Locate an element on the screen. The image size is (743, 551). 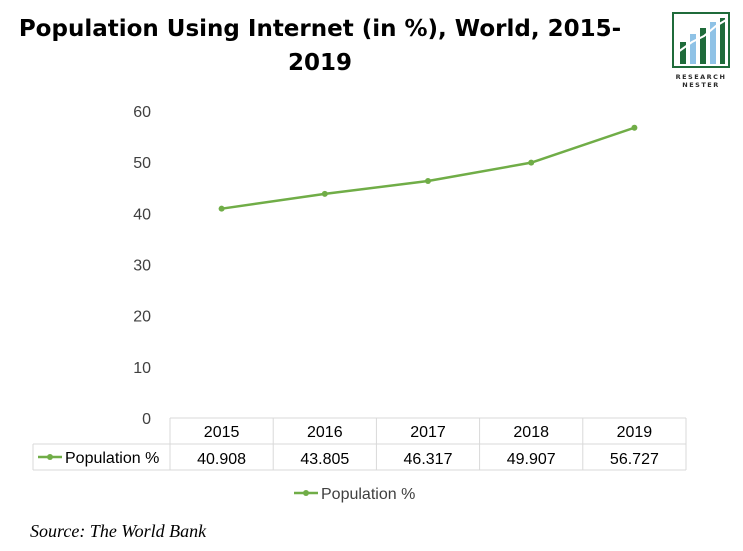
x-category-label: 2017 is located at coordinates (428, 432).